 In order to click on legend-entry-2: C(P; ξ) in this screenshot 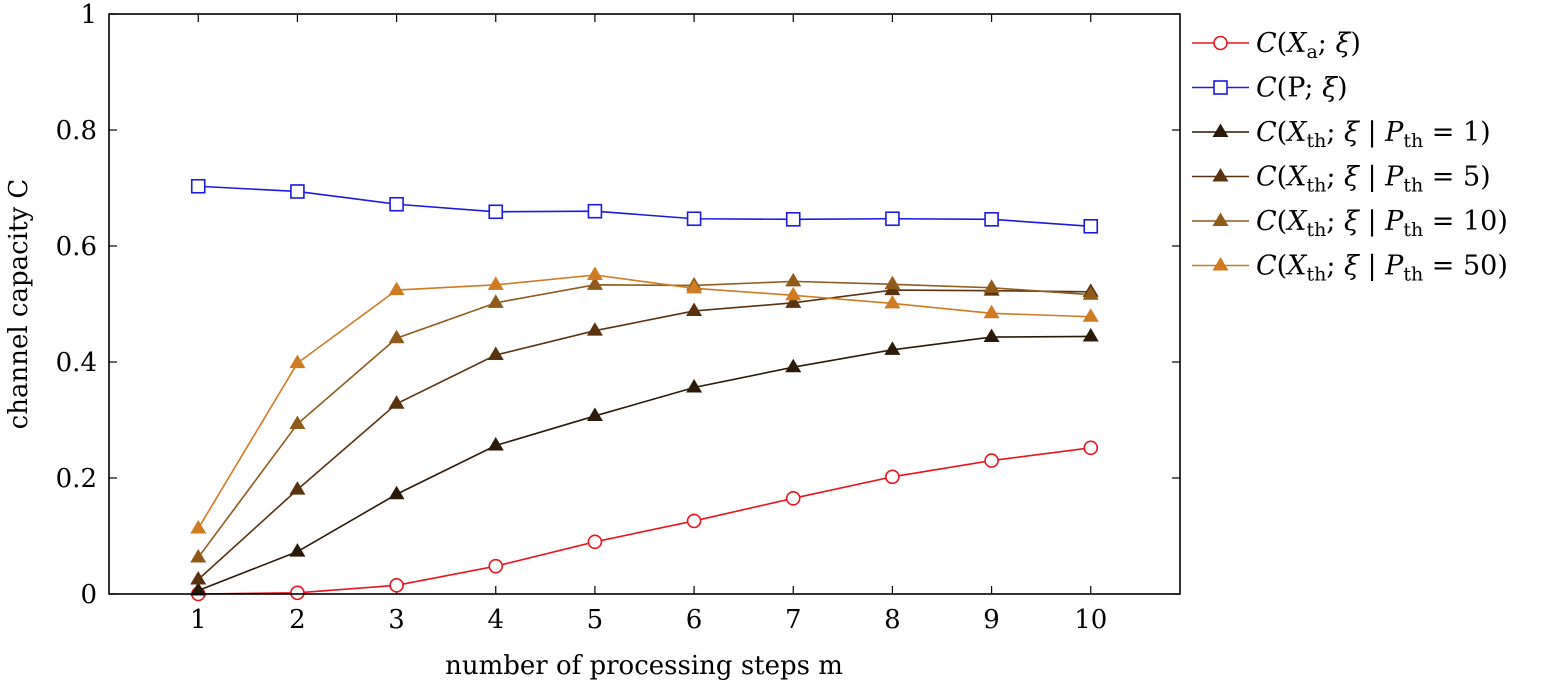, I will do `click(1270, 88)`.